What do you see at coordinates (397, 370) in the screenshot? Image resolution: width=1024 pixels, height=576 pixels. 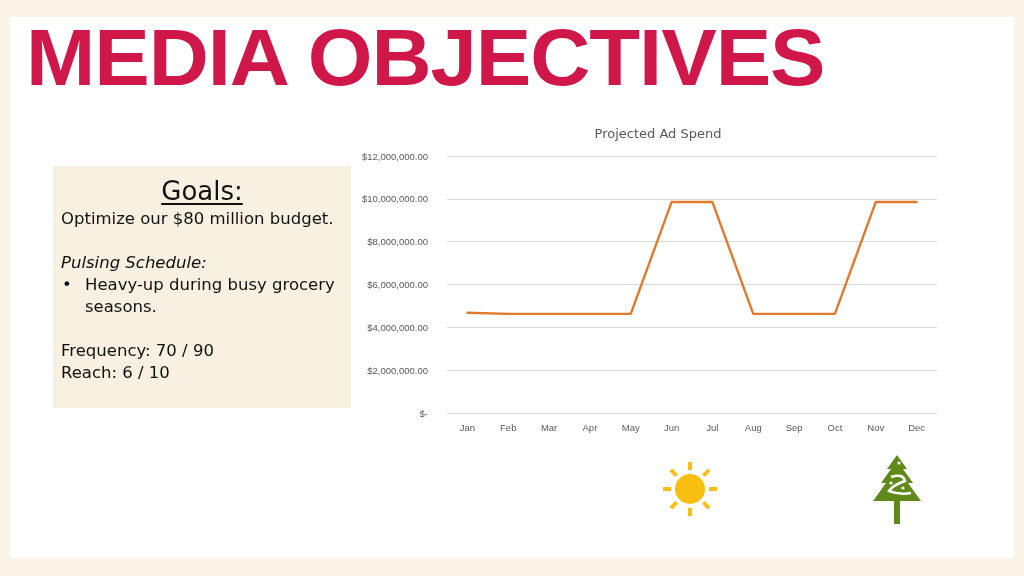 I see `y-tick-label: $2,000,000.00` at bounding box center [397, 370].